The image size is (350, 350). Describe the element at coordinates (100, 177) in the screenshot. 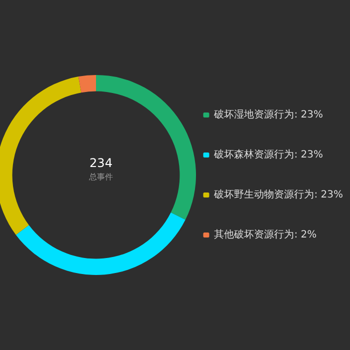

I see `text: 总事件` at that location.